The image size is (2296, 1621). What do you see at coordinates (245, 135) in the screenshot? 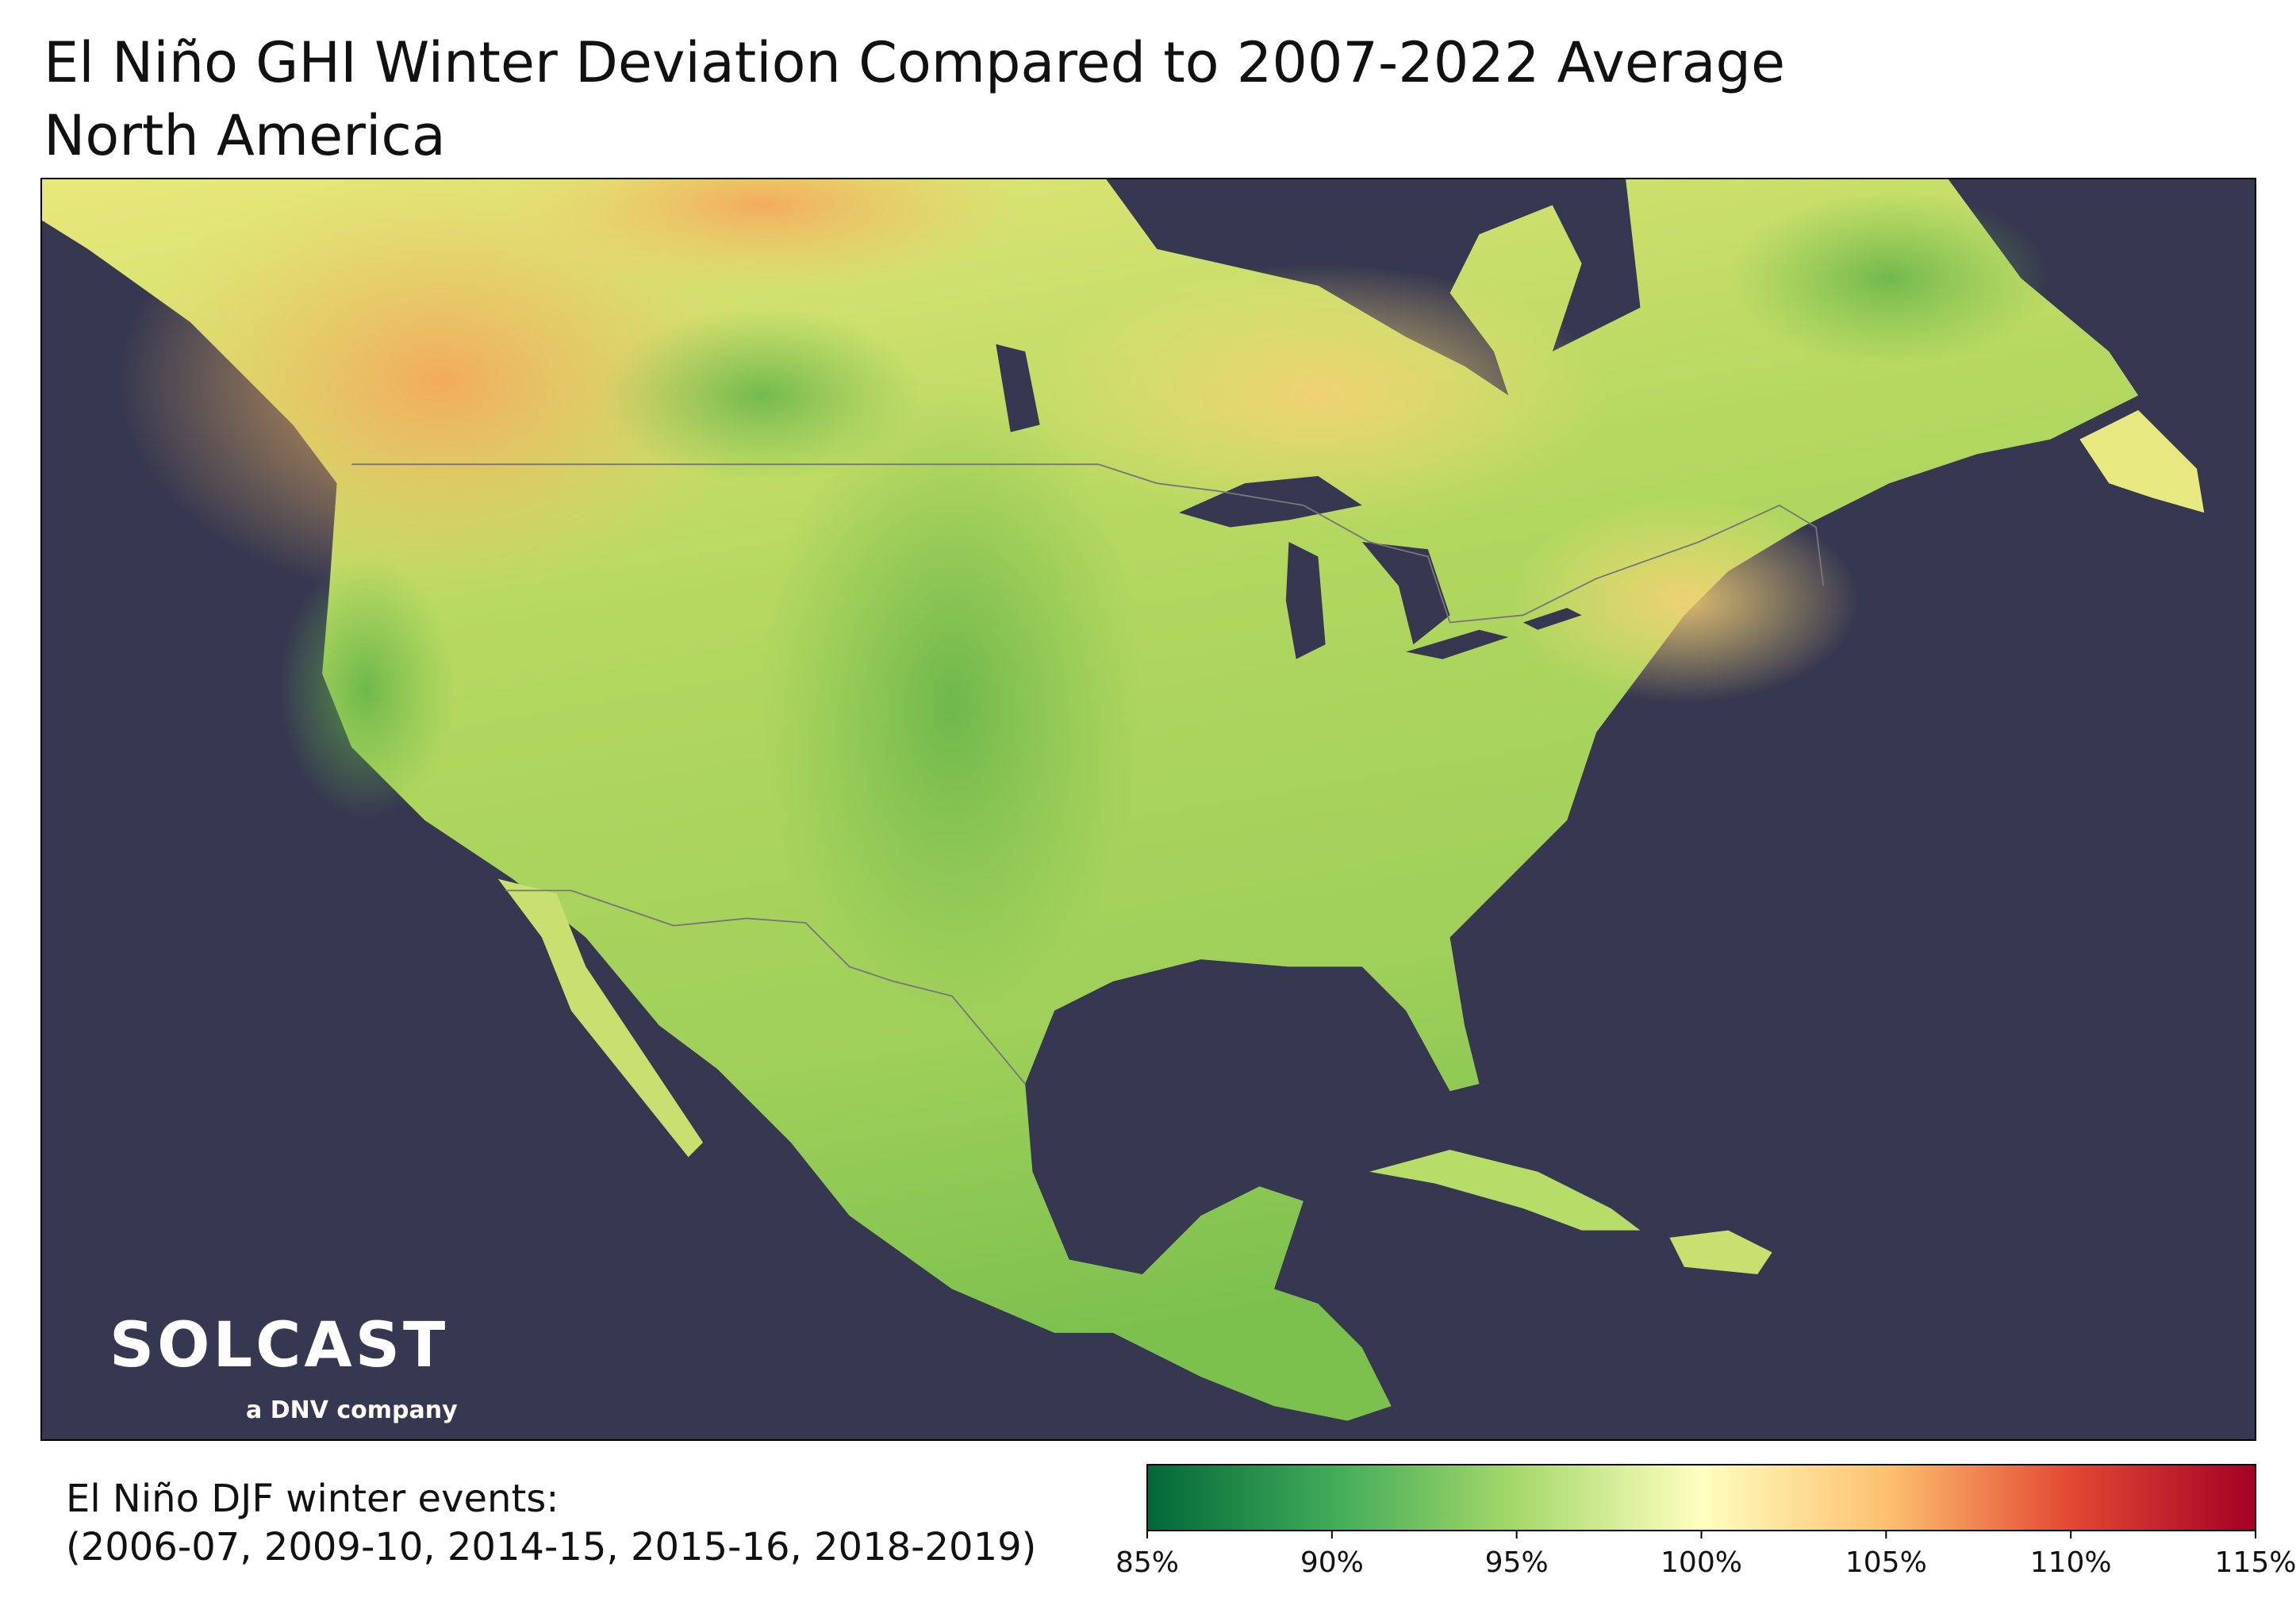
I see `subtitle: North America` at bounding box center [245, 135].